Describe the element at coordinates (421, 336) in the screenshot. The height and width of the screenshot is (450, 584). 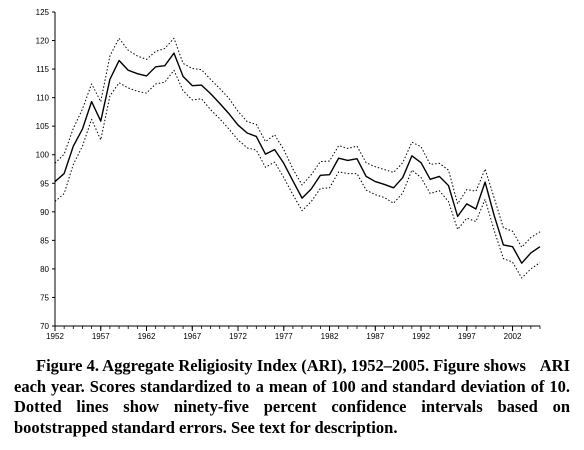
I see `x-tick-label: 1992` at that location.